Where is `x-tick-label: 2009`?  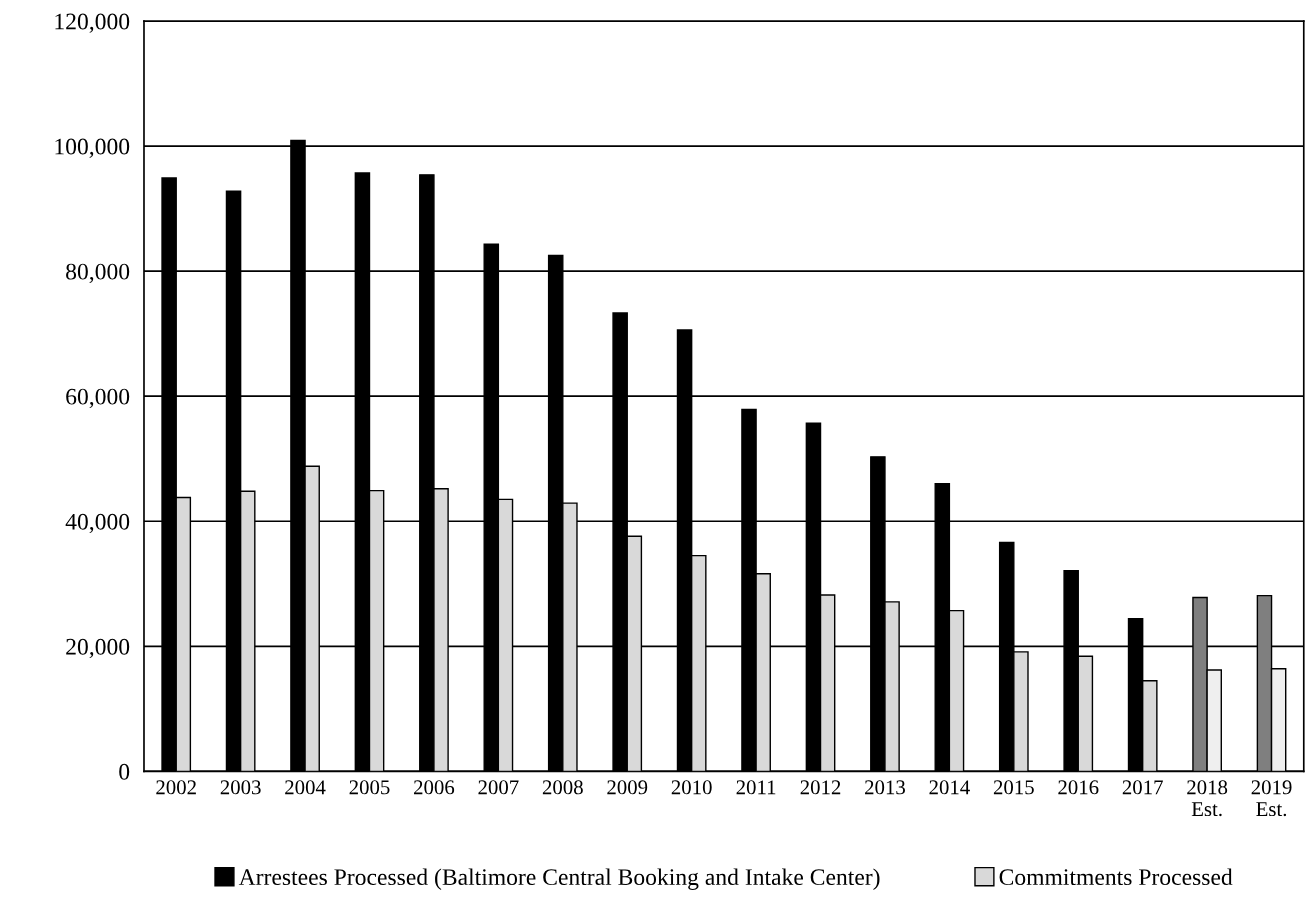
x-tick-label: 2009 is located at coordinates (627, 787).